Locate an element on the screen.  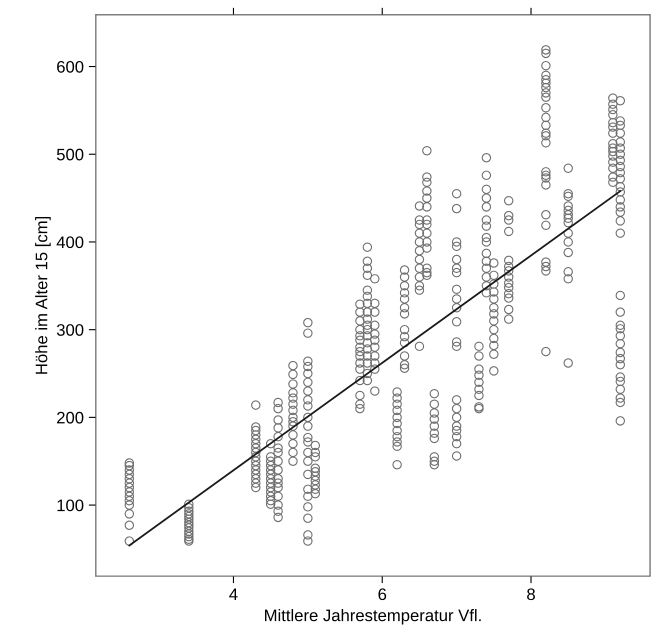
y-axis-title: Höhe im Alter 15 [cm] is located at coordinates (43, 295).